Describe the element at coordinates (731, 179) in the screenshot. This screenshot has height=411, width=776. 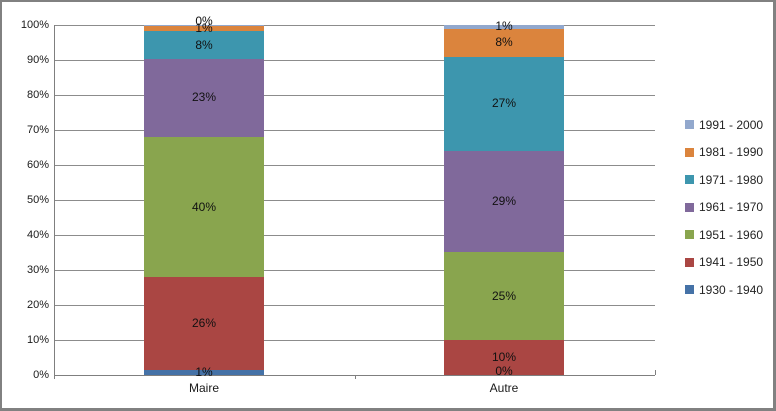
I see `legend-label: 1971 - 1980` at that location.